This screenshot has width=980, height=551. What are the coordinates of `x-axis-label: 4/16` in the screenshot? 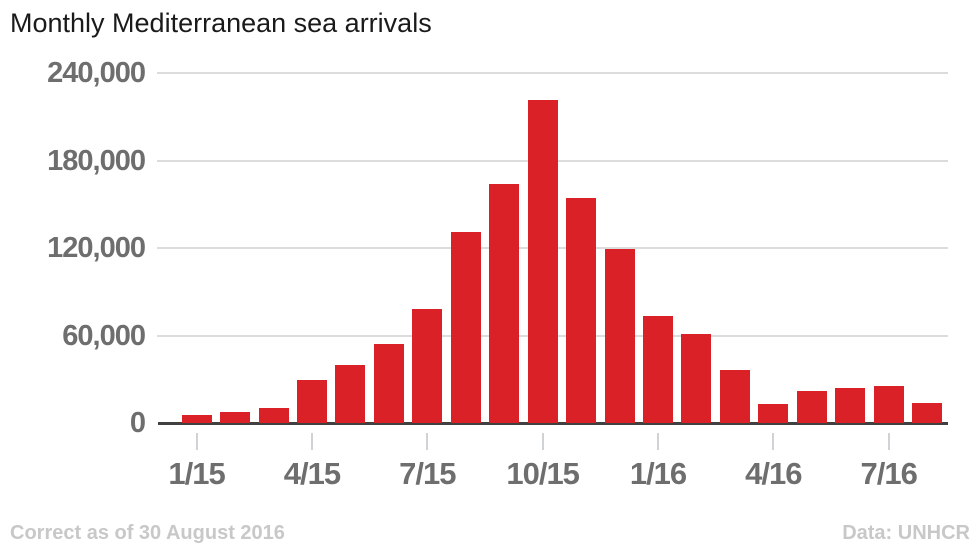 It's located at (773, 473).